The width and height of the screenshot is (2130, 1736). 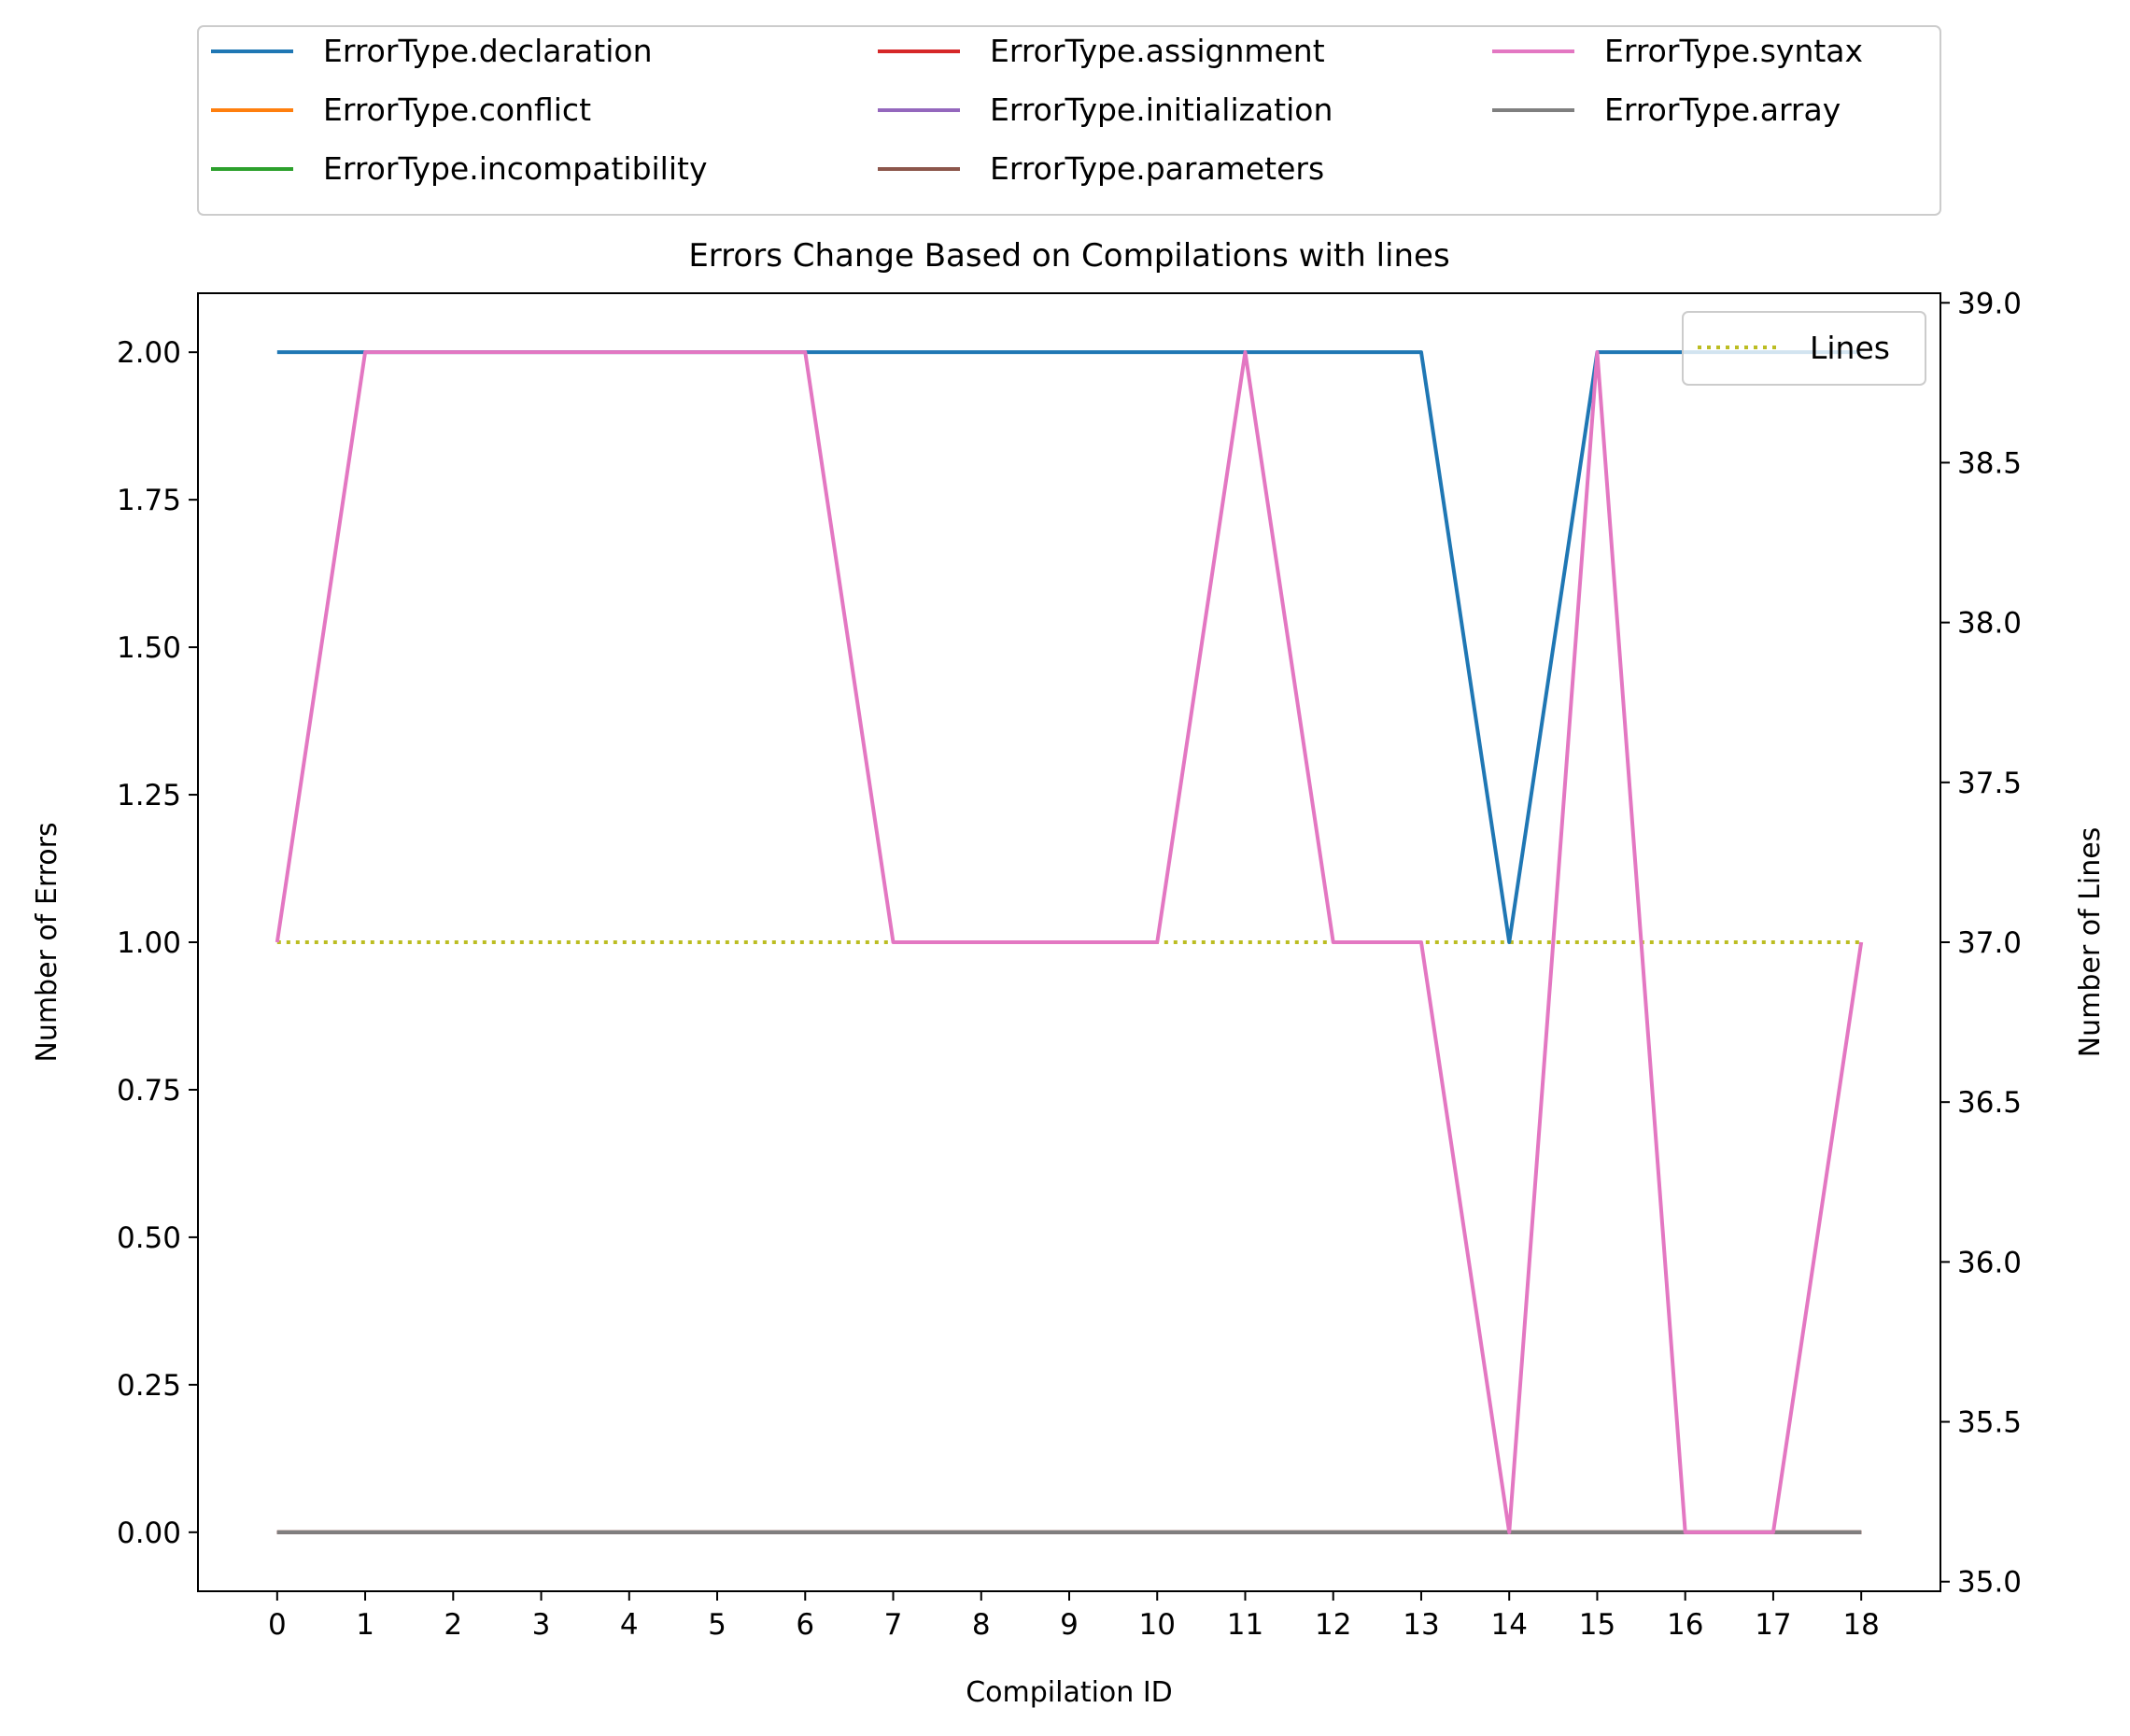 I want to click on x-tick-label: 4, so click(x=629, y=1625).